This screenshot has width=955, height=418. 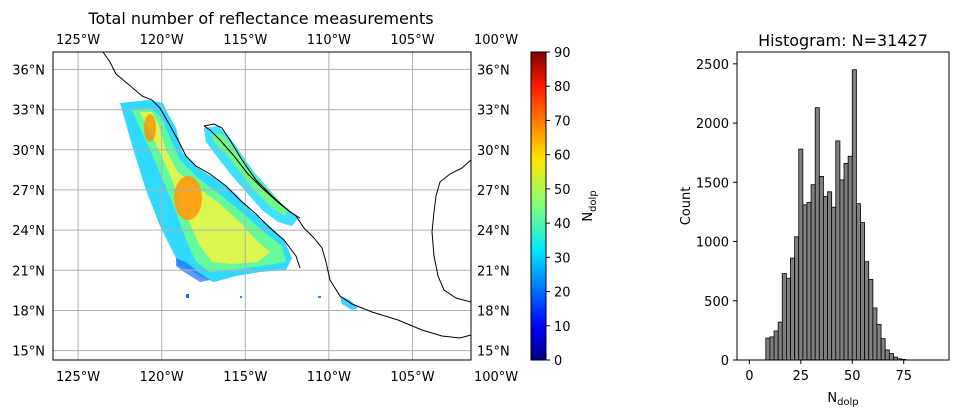 I want to click on coast-gulf-texas, so click(x=451, y=231).